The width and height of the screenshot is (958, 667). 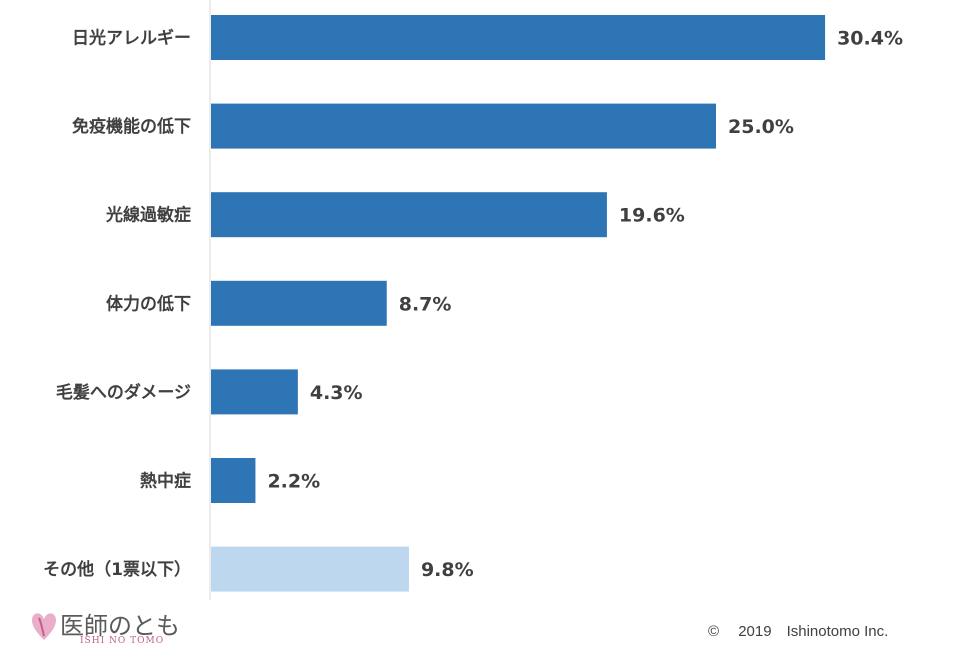 I want to click on heart-logo-icon, so click(x=44, y=626).